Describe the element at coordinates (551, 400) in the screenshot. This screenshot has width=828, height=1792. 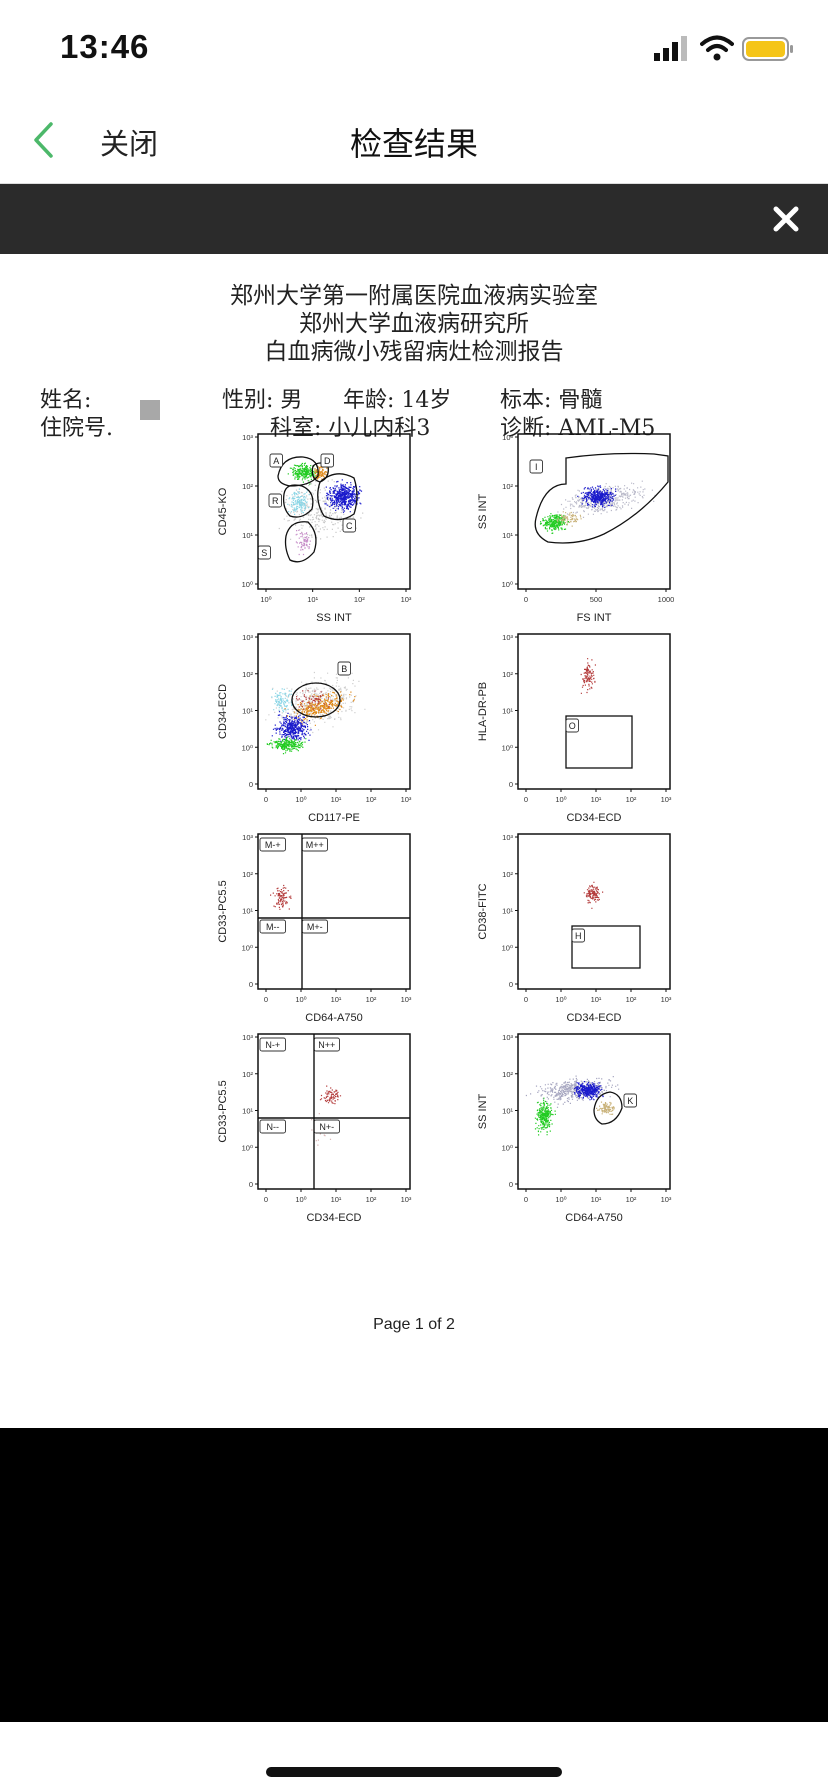
I see `specimen-field: 标本: 骨髓` at that location.